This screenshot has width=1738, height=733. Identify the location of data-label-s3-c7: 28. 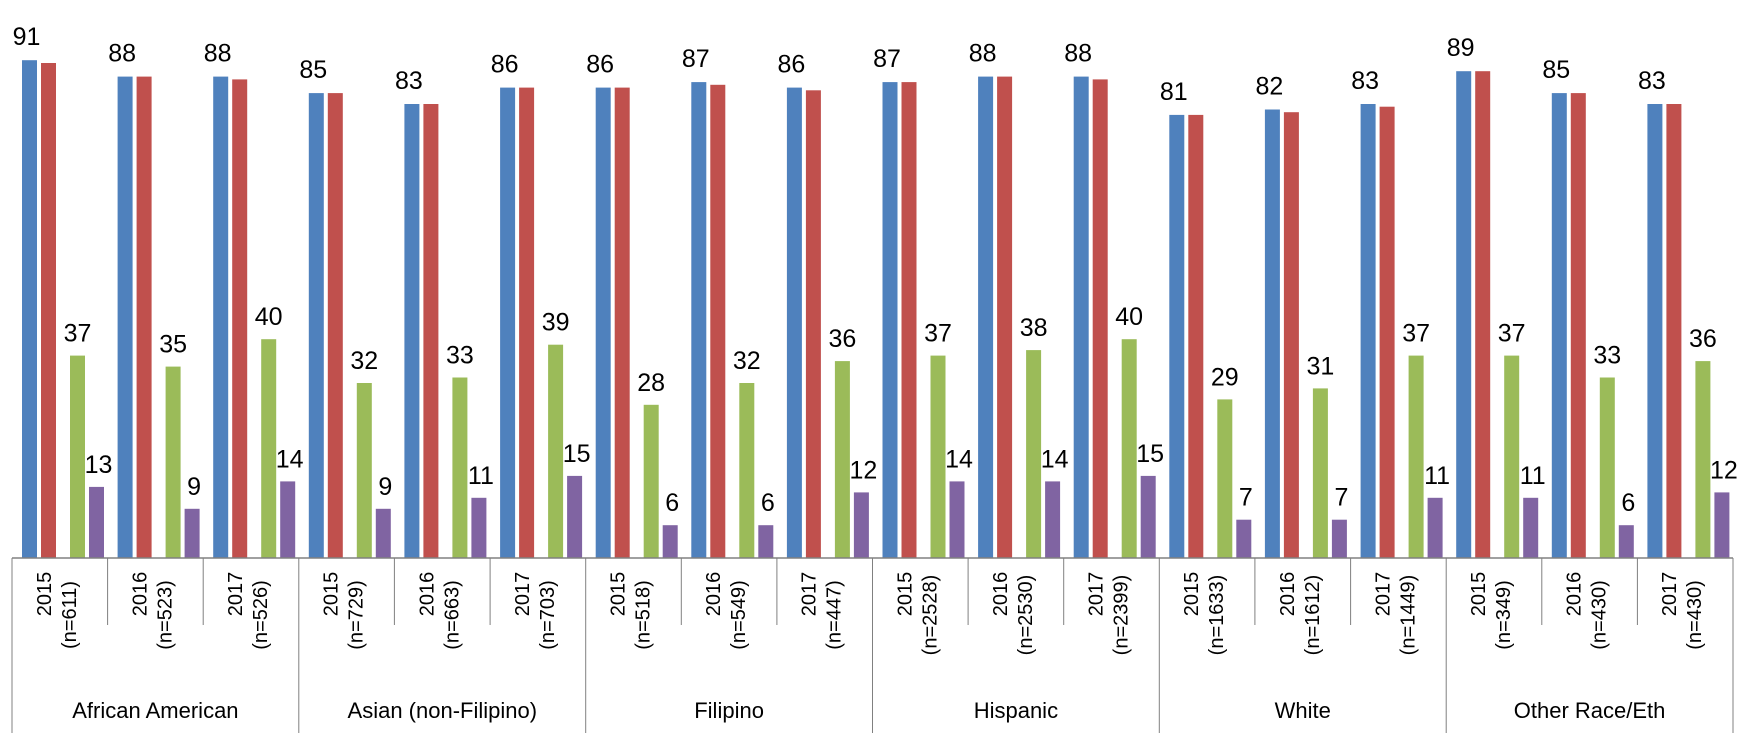
(651, 383).